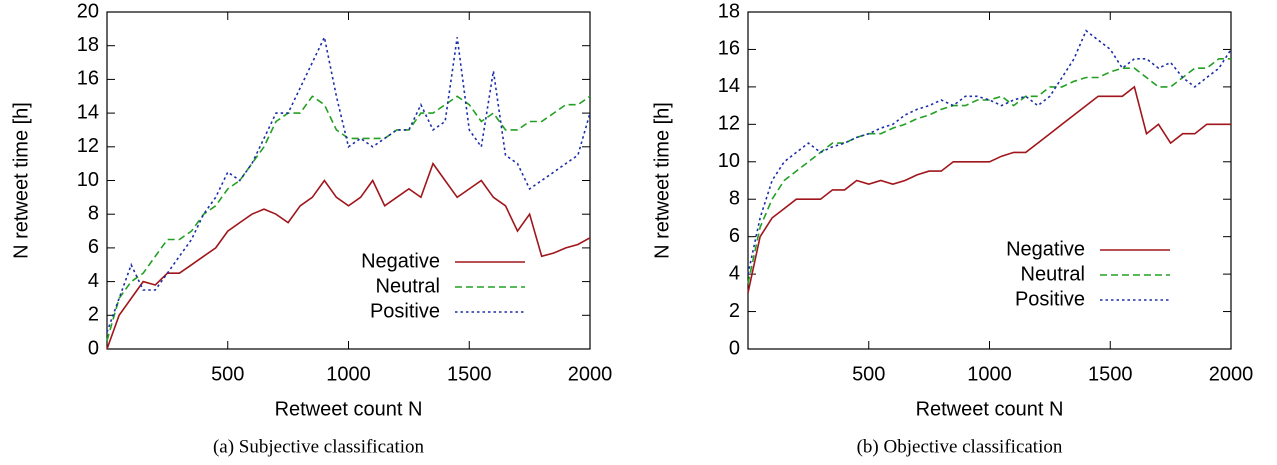 Image resolution: width=1277 pixels, height=465 pixels. Describe the element at coordinates (960, 446) in the screenshot. I see `caption: (b) Objective classification` at that location.